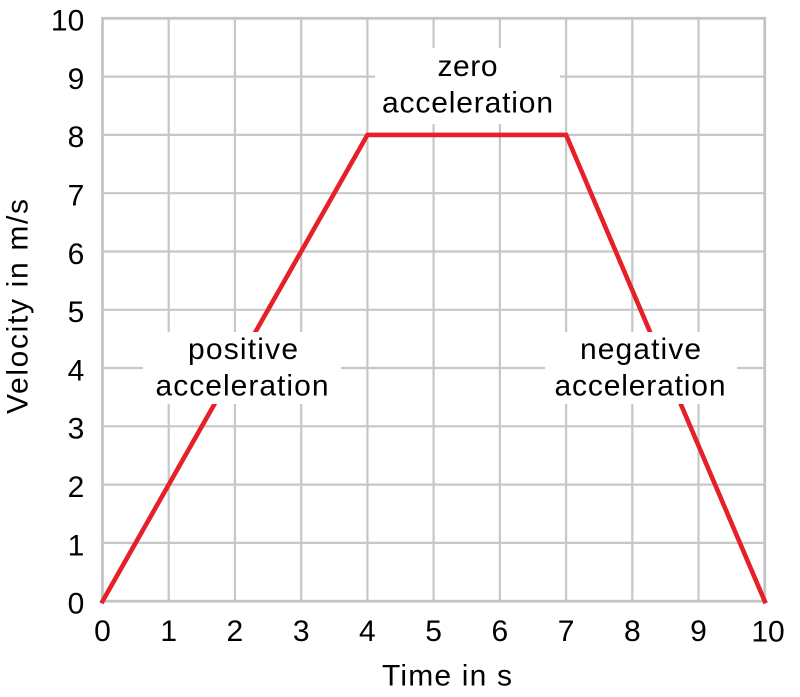  I want to click on svg-text: Time in s, so click(447, 675).